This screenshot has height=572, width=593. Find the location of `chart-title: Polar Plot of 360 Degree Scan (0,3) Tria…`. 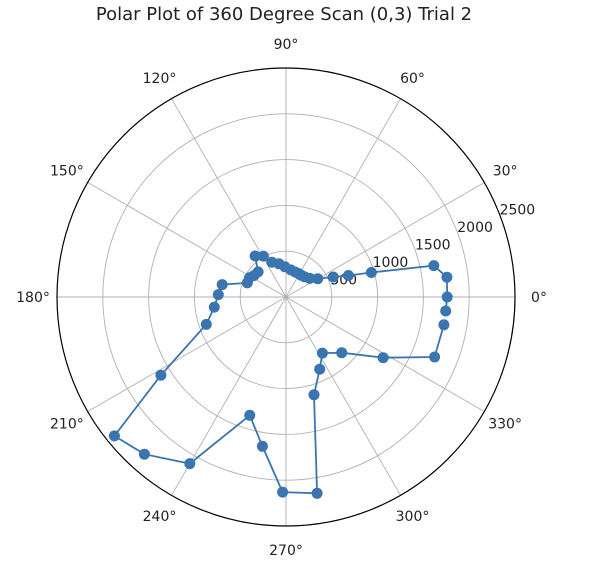

chart-title: Polar Plot of 360 Degree Scan (0,3) Tria… is located at coordinates (284, 14).